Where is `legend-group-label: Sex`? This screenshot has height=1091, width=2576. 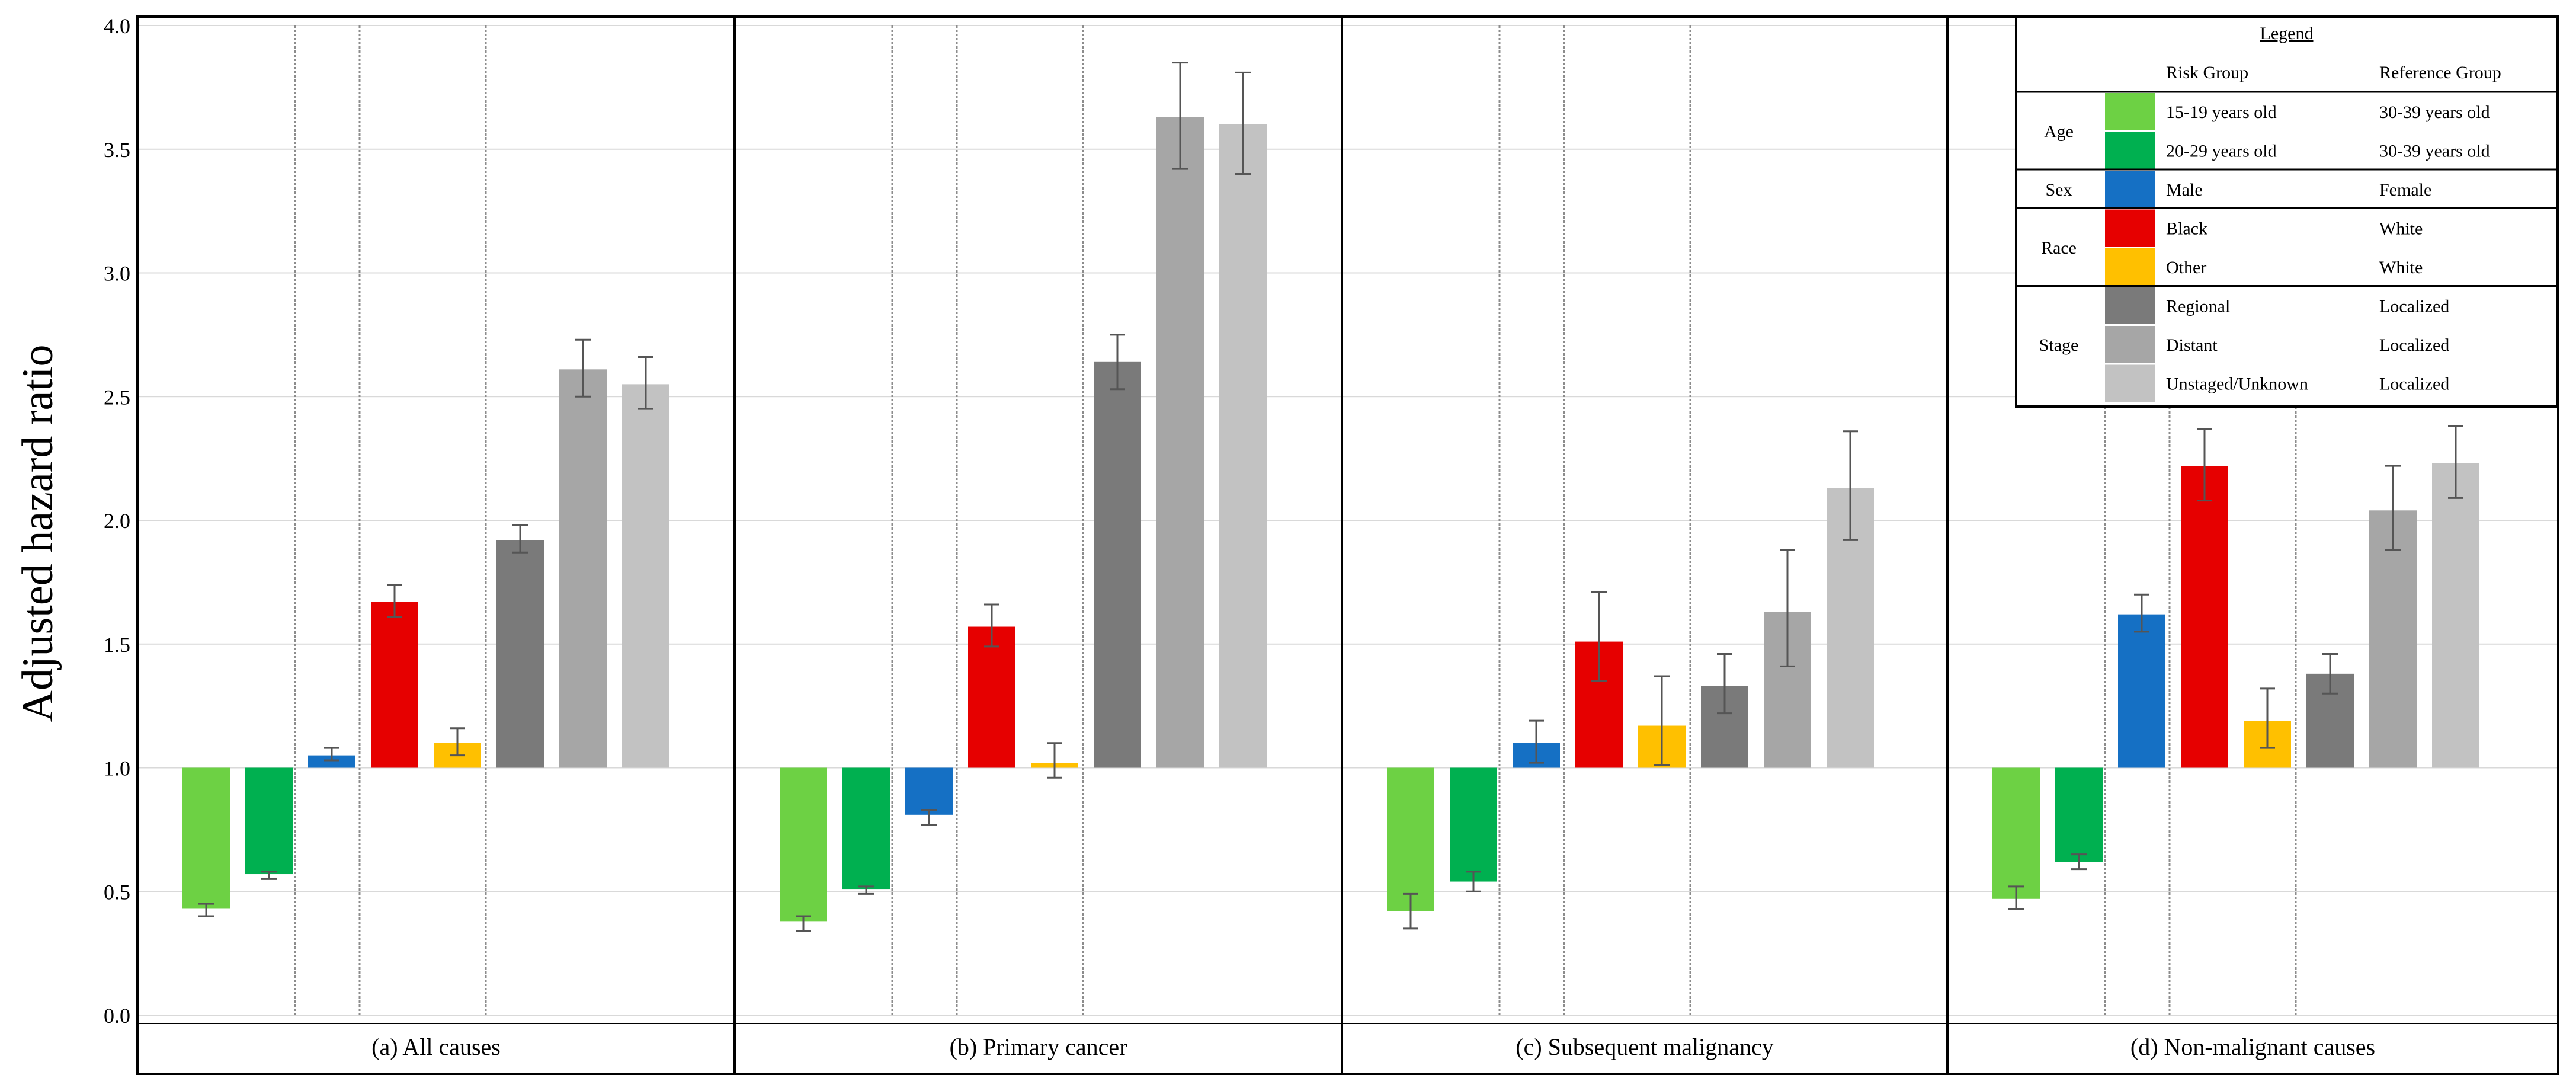
legend-group-label: Sex is located at coordinates (2059, 190).